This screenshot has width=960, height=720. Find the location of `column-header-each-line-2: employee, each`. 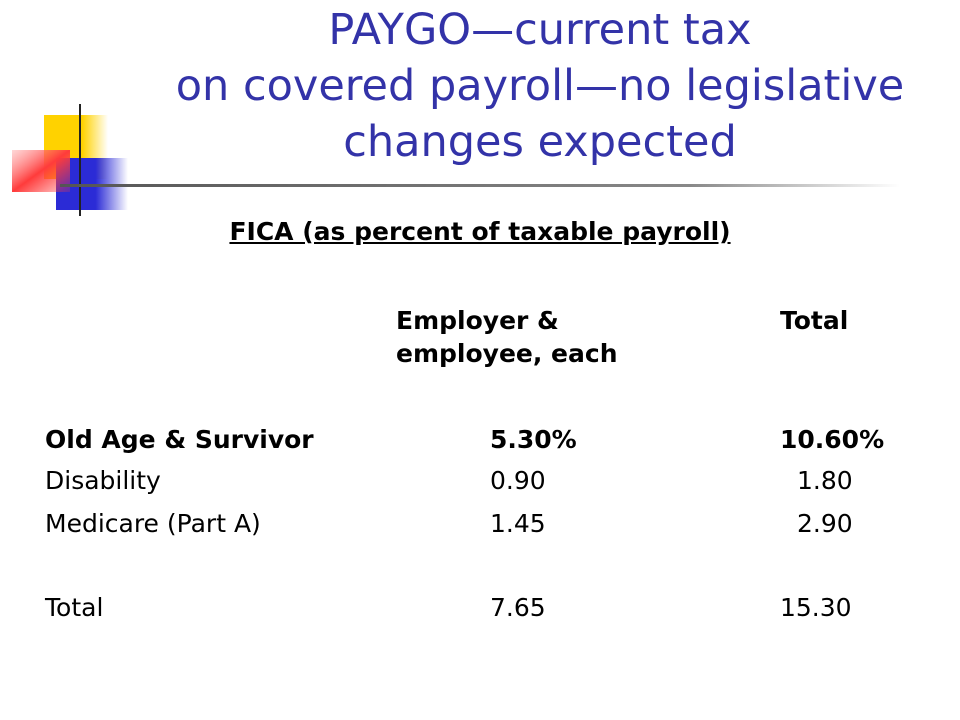

column-header-each-line-2: employee, each is located at coordinates (507, 353).